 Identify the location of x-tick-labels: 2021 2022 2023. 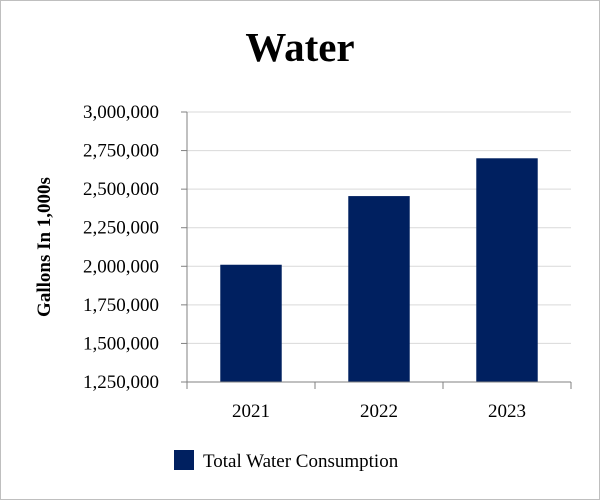
(379, 411).